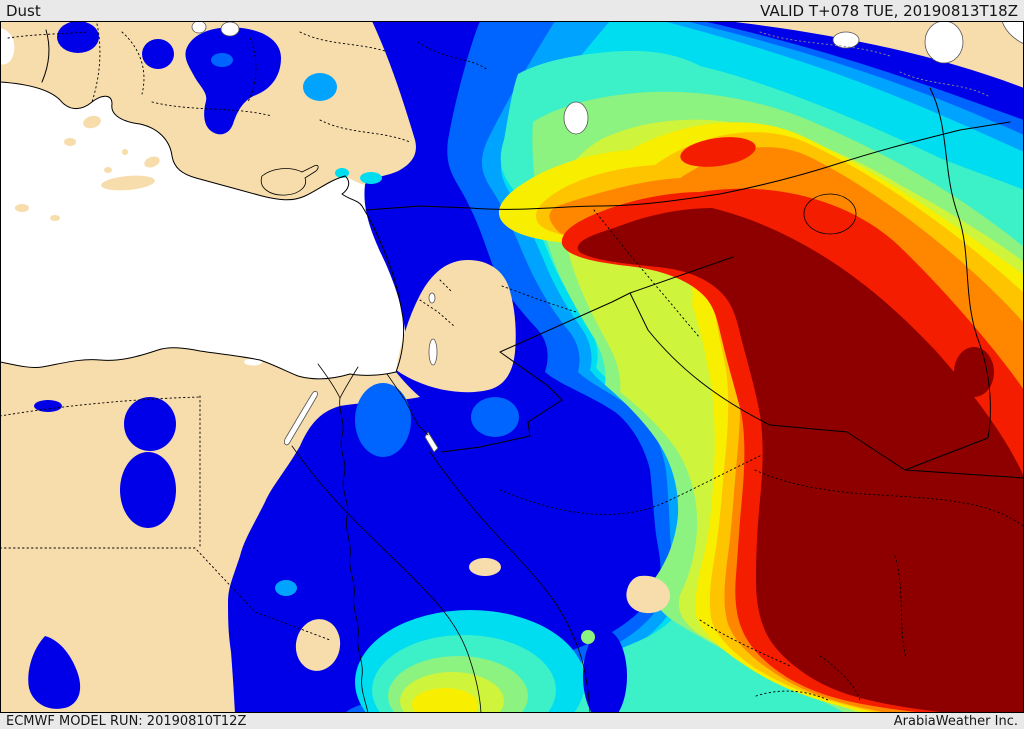 This screenshot has height=729, width=1024. What do you see at coordinates (202, 292) in the screenshot?
I see `levant-africa-coastline` at bounding box center [202, 292].